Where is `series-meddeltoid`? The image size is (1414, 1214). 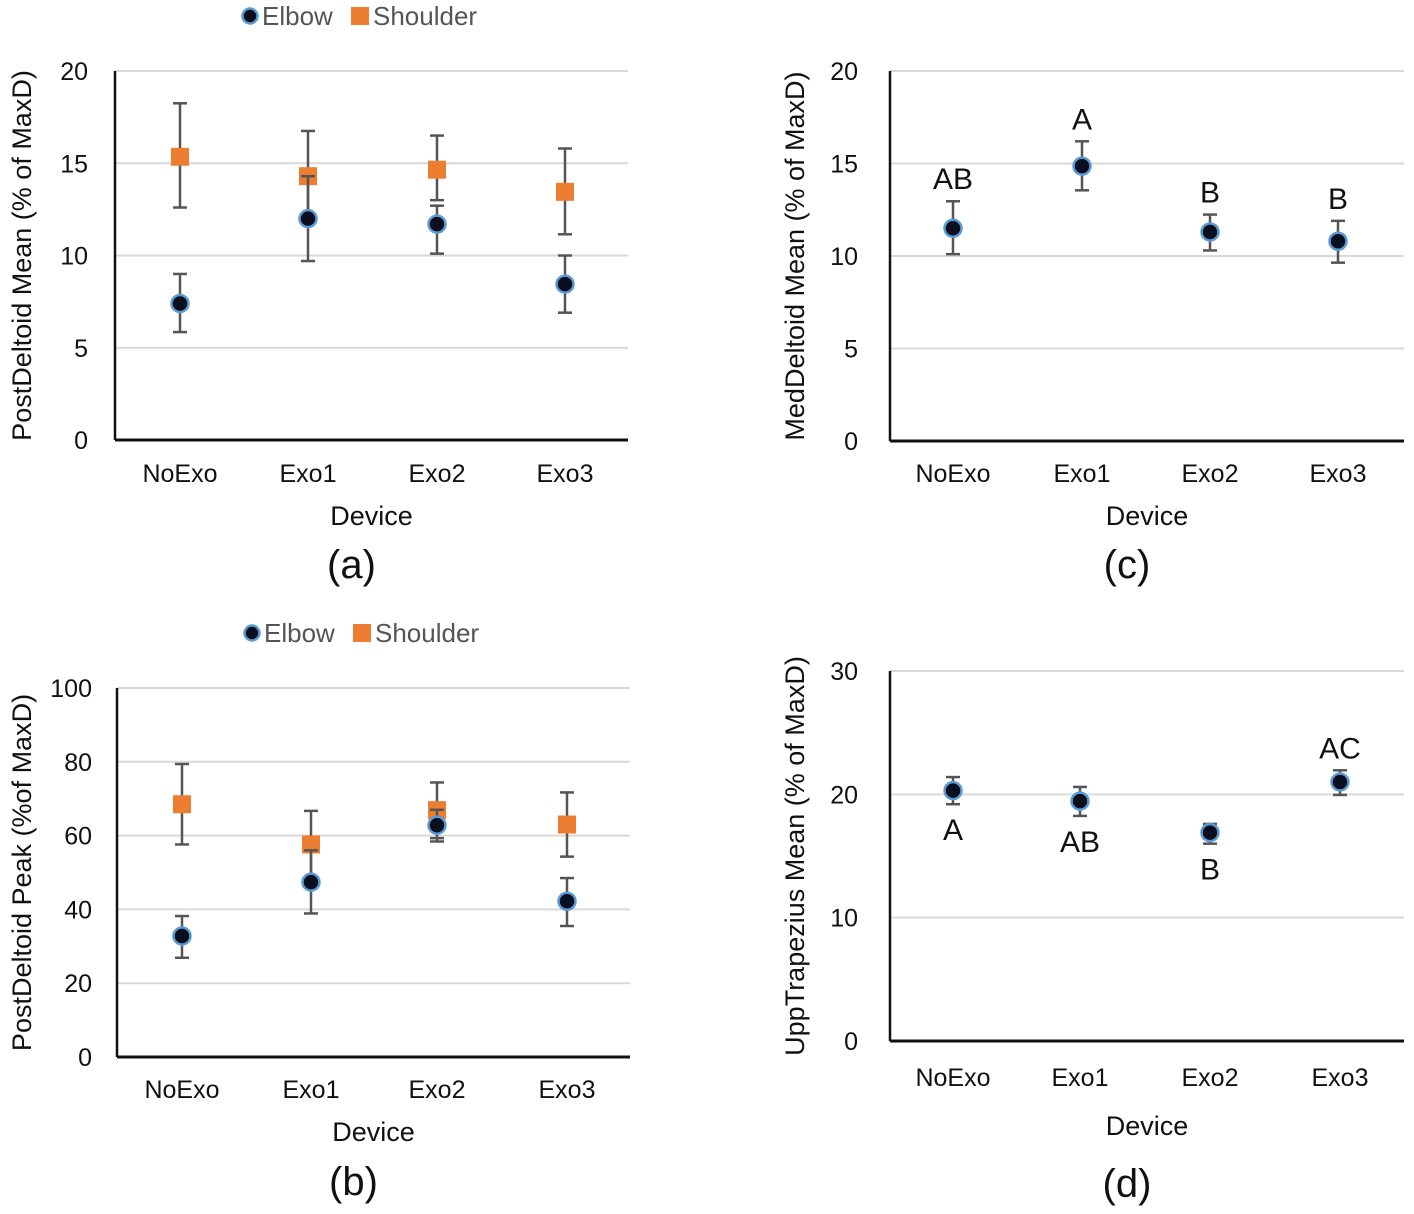 series-meddeltoid is located at coordinates (1145, 202).